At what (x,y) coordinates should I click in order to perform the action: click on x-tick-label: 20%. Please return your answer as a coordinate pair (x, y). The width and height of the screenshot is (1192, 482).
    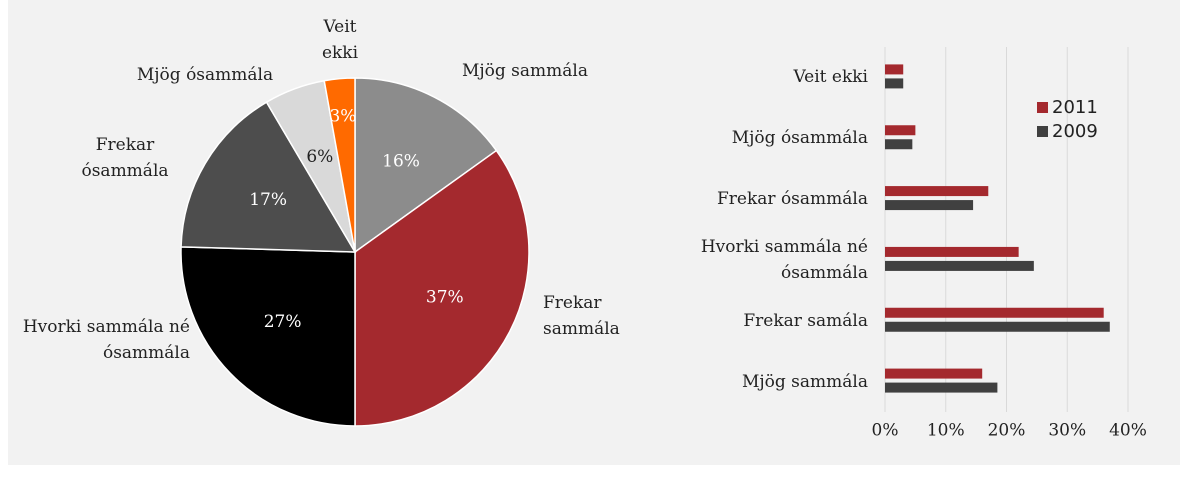
    Looking at the image, I should click on (1007, 431).